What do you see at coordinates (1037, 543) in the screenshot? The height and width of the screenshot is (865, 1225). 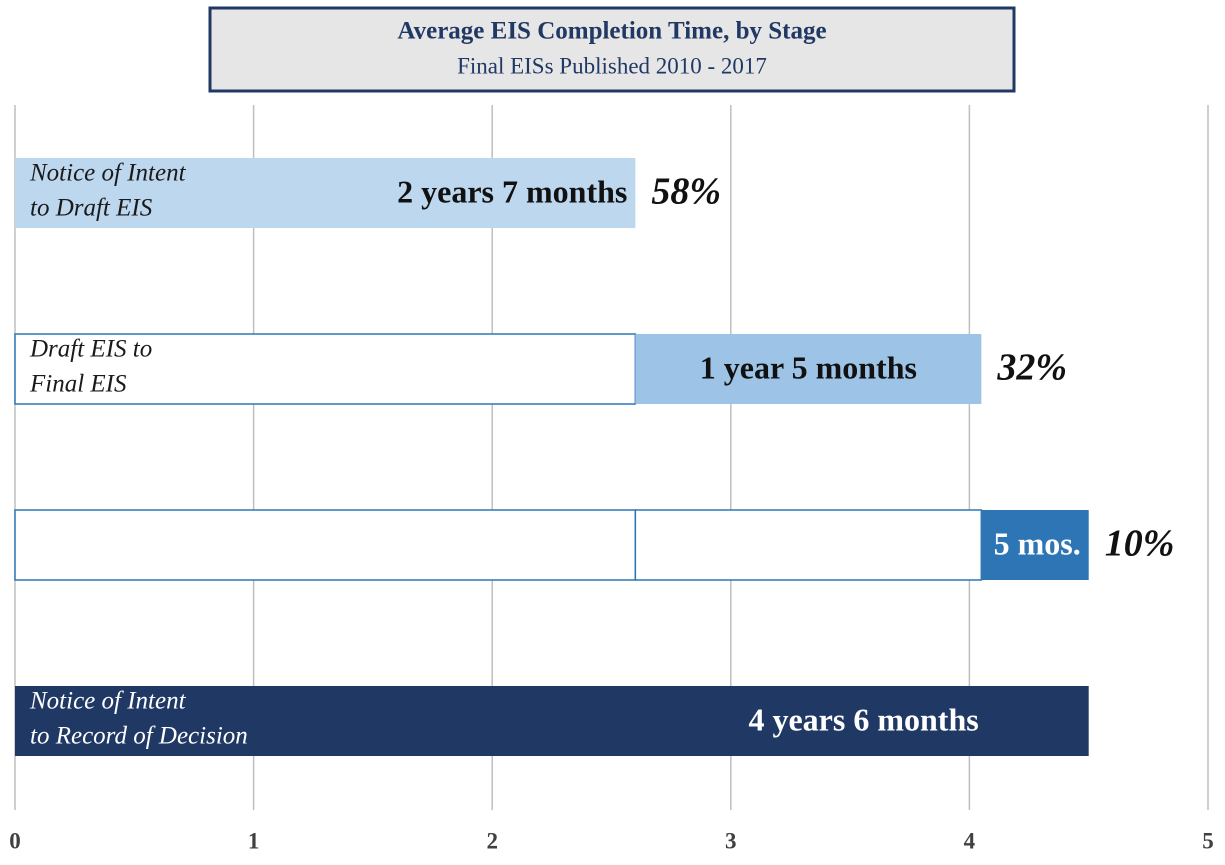 I see `value-label: 5 mos.` at bounding box center [1037, 543].